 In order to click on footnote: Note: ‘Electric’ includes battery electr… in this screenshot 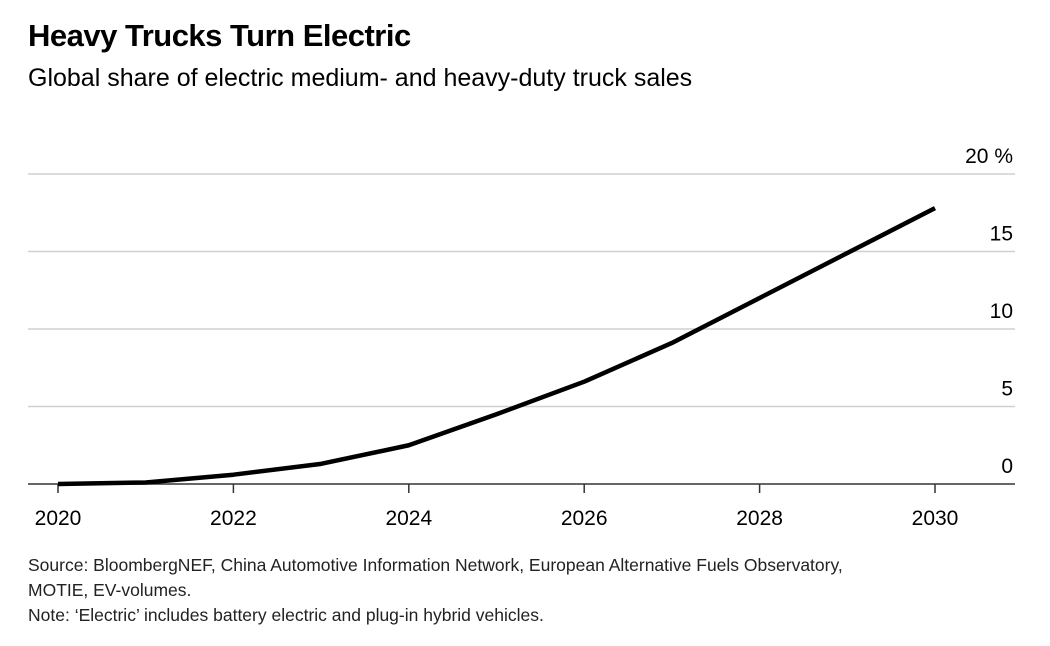, I will do `click(286, 615)`.